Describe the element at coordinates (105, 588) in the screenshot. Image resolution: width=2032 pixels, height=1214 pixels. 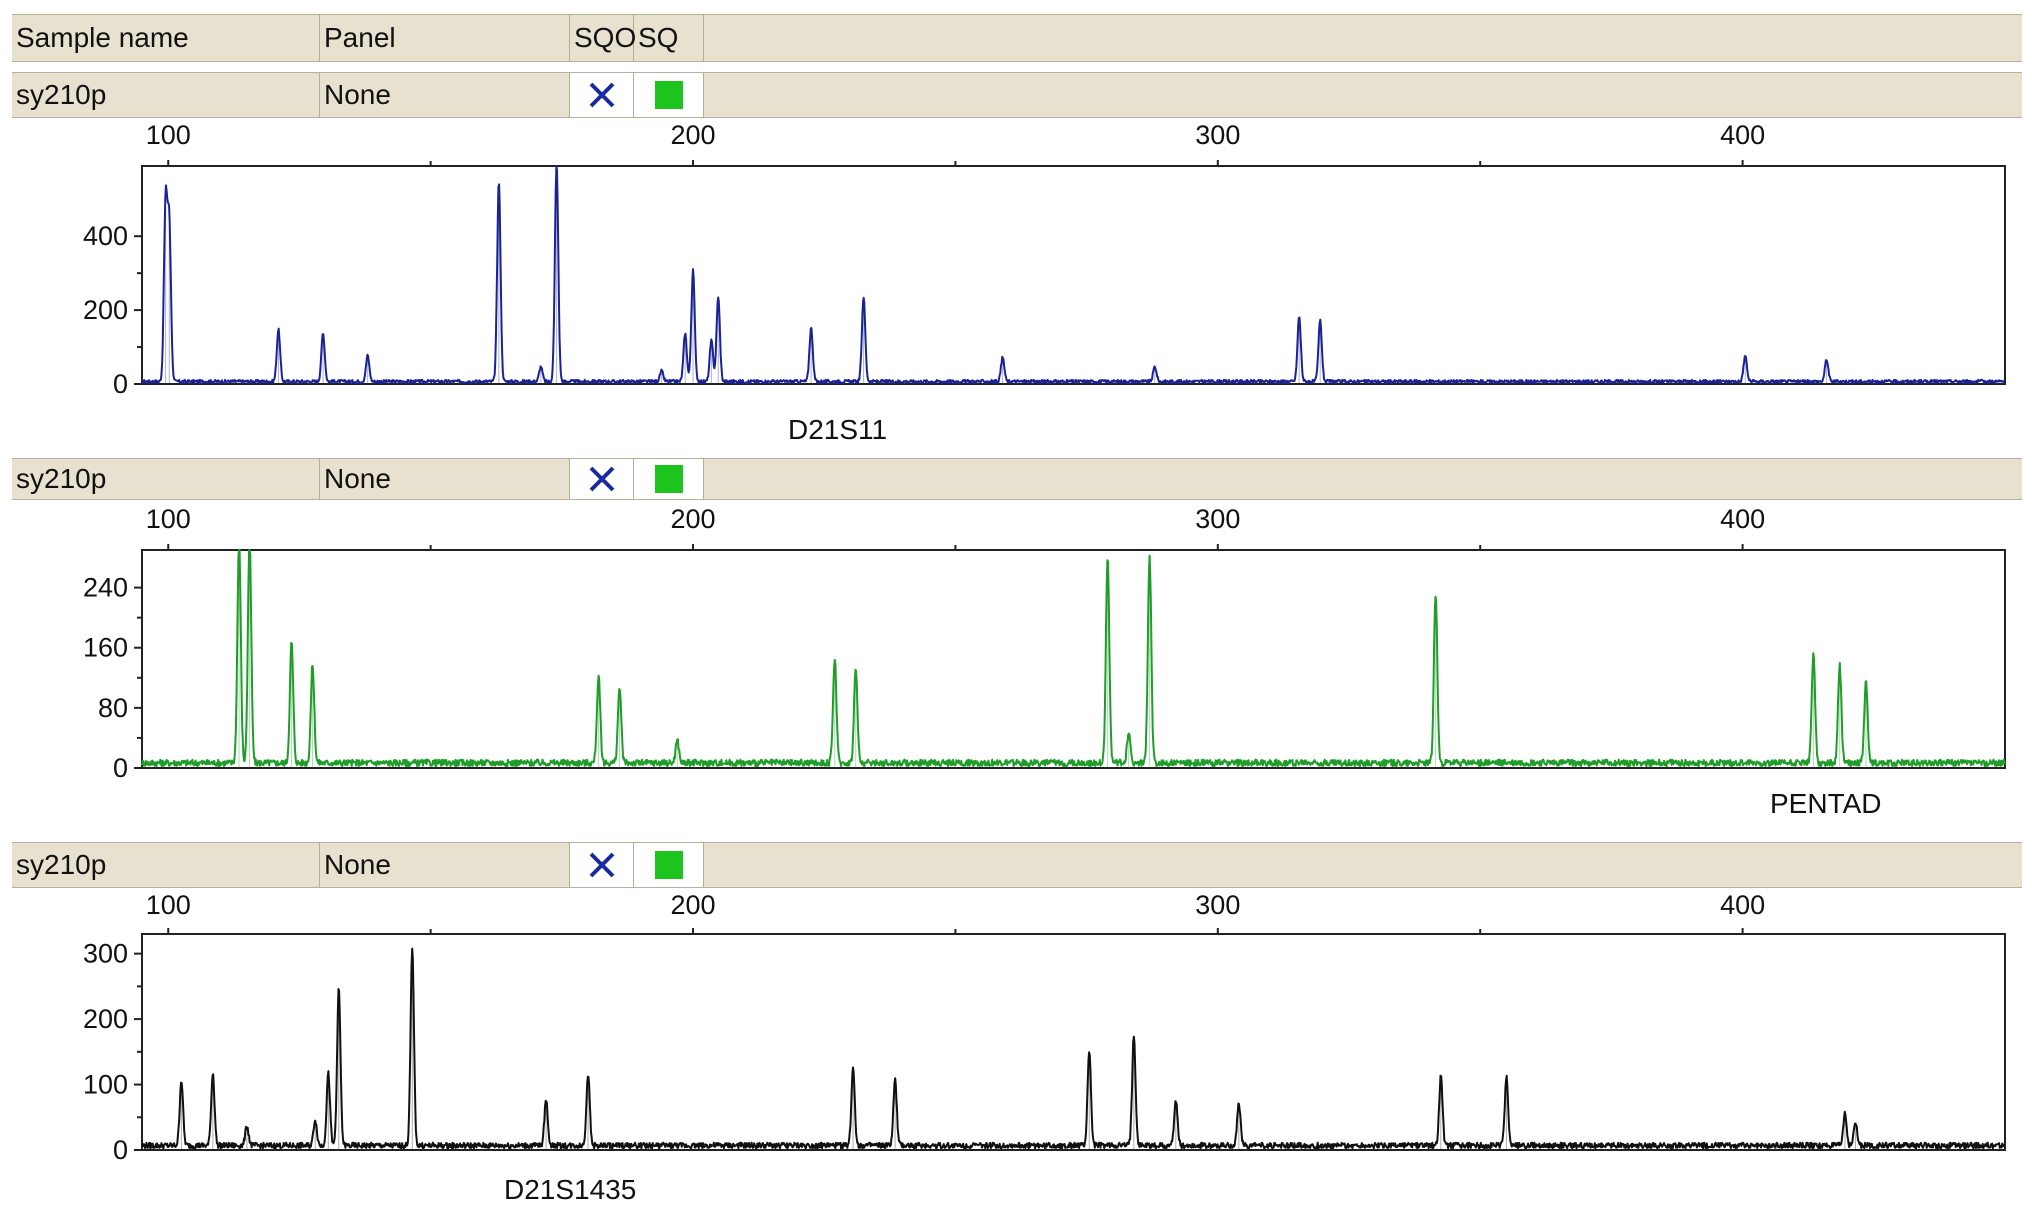
I see `y-tick-label: 240` at that location.